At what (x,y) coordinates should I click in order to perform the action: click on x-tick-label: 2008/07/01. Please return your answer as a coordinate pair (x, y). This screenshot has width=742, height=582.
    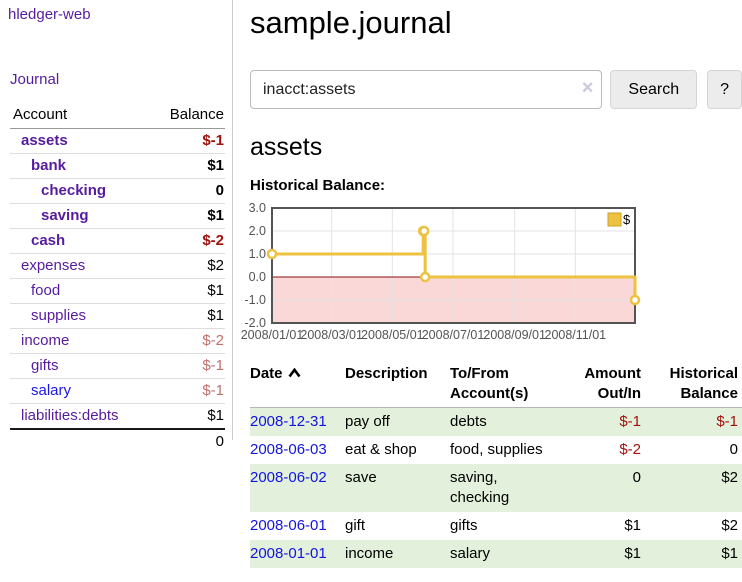
    Looking at the image, I should click on (453, 335).